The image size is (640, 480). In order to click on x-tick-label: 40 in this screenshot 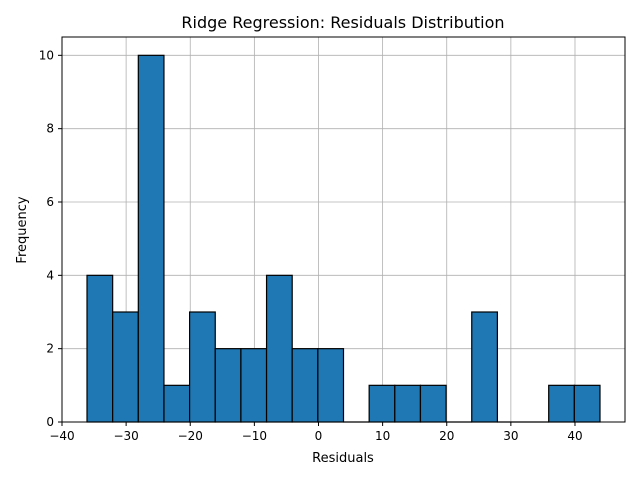, I will do `click(574, 436)`.